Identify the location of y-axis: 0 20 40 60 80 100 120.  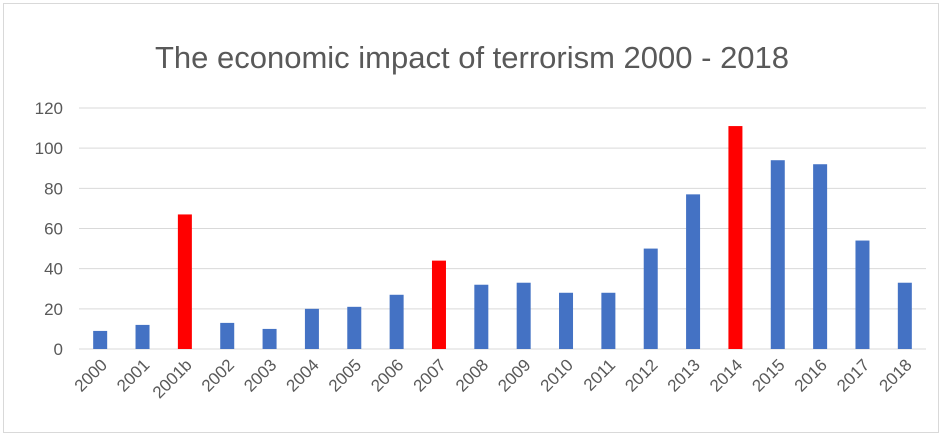
(49, 229).